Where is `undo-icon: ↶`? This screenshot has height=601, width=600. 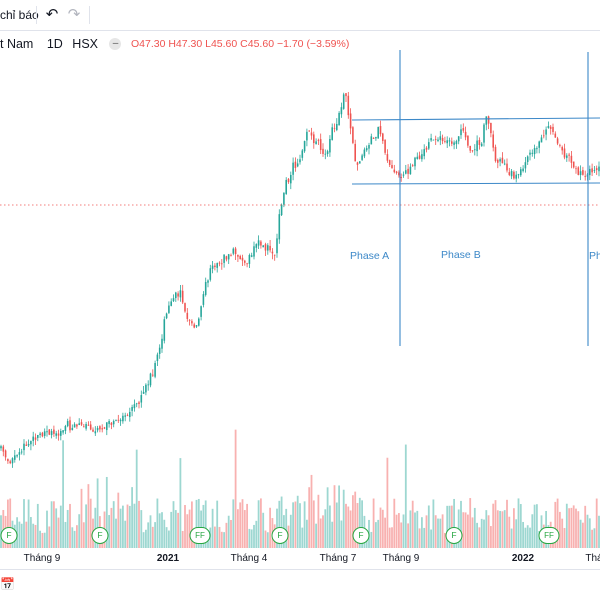 undo-icon: ↶ is located at coordinates (52, 14).